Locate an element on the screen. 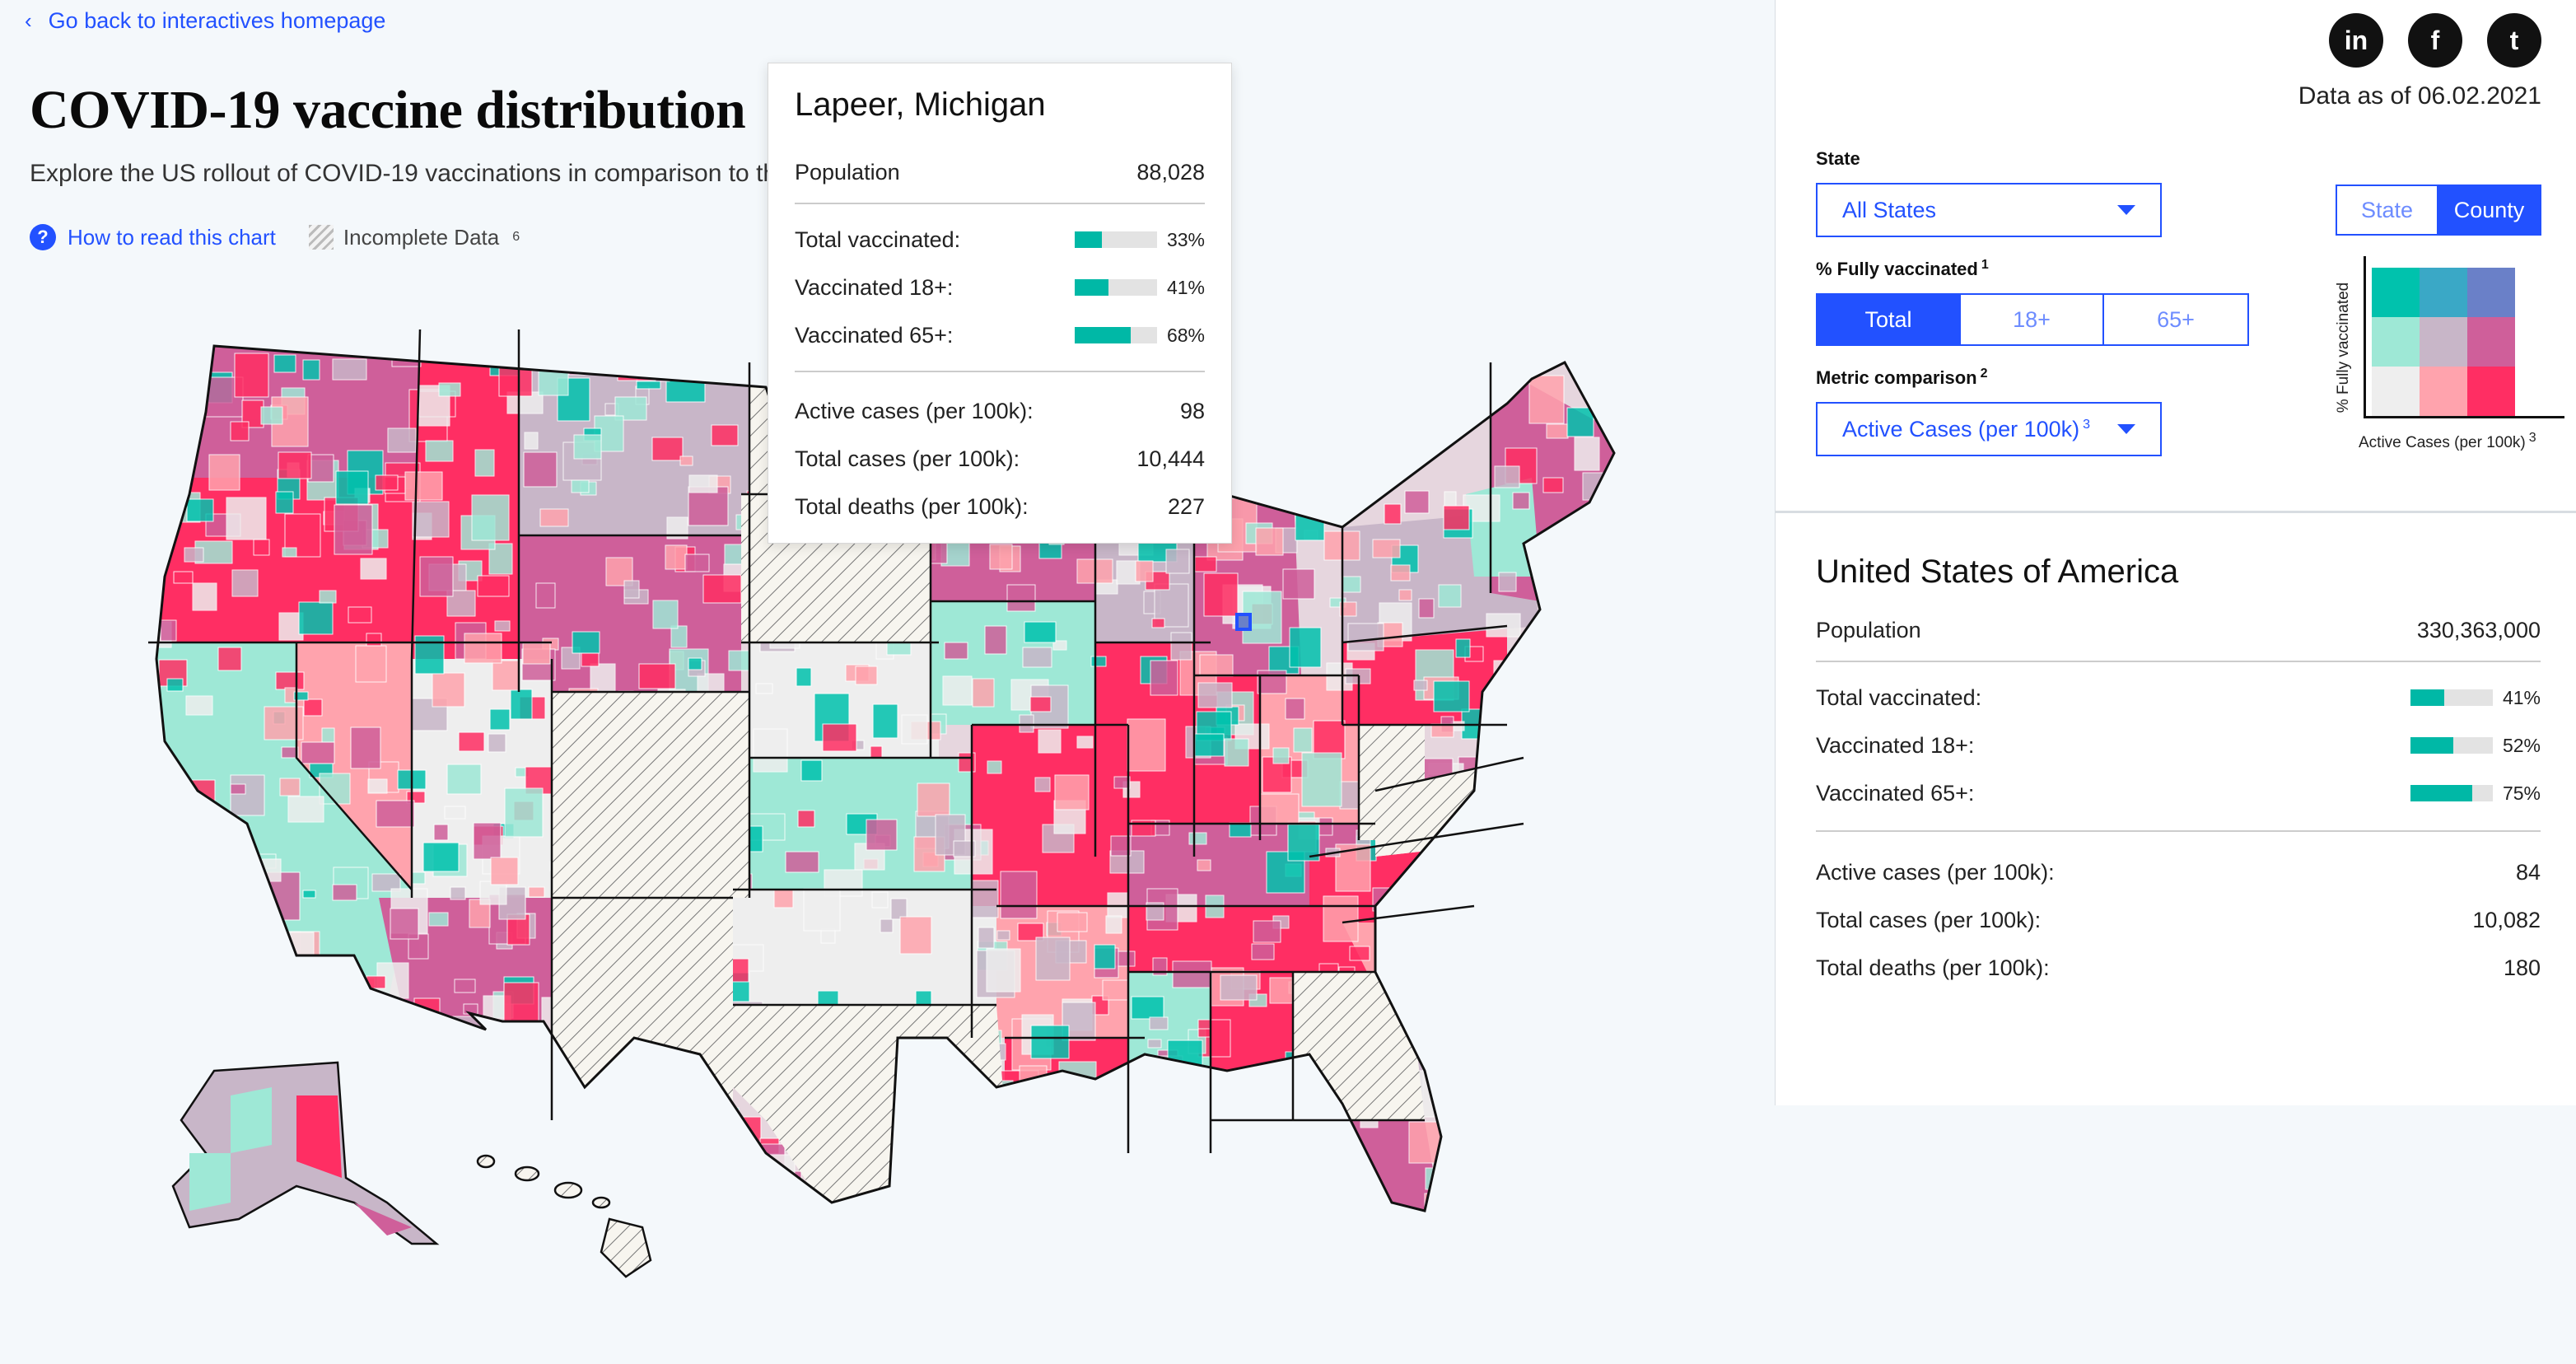 This screenshot has height=1364, width=2576. state-dropdown: All States is located at coordinates (1989, 210).